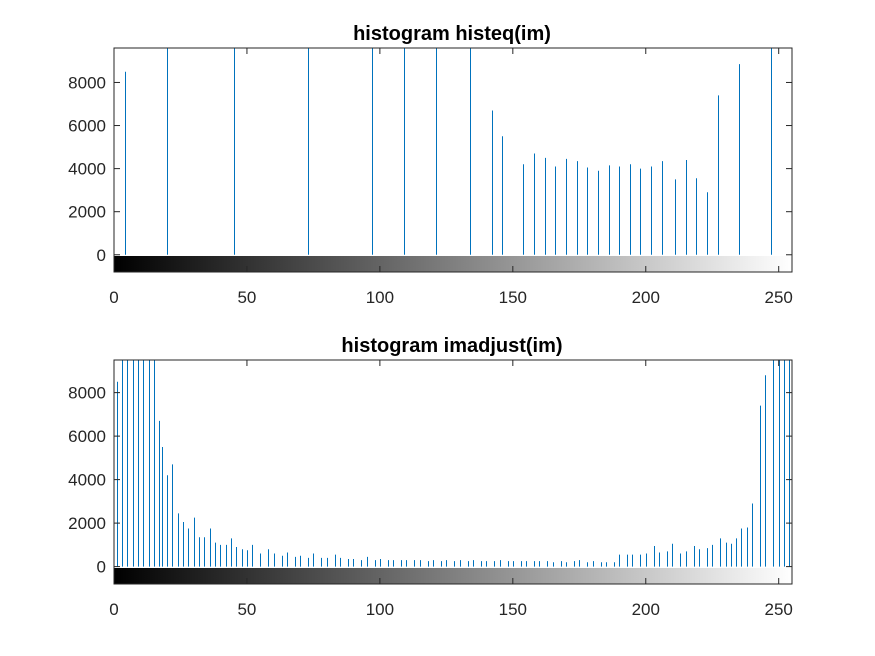  Describe the element at coordinates (87, 436) in the screenshot. I see `y-tick-label-imadjust-6000: 6000` at that location.